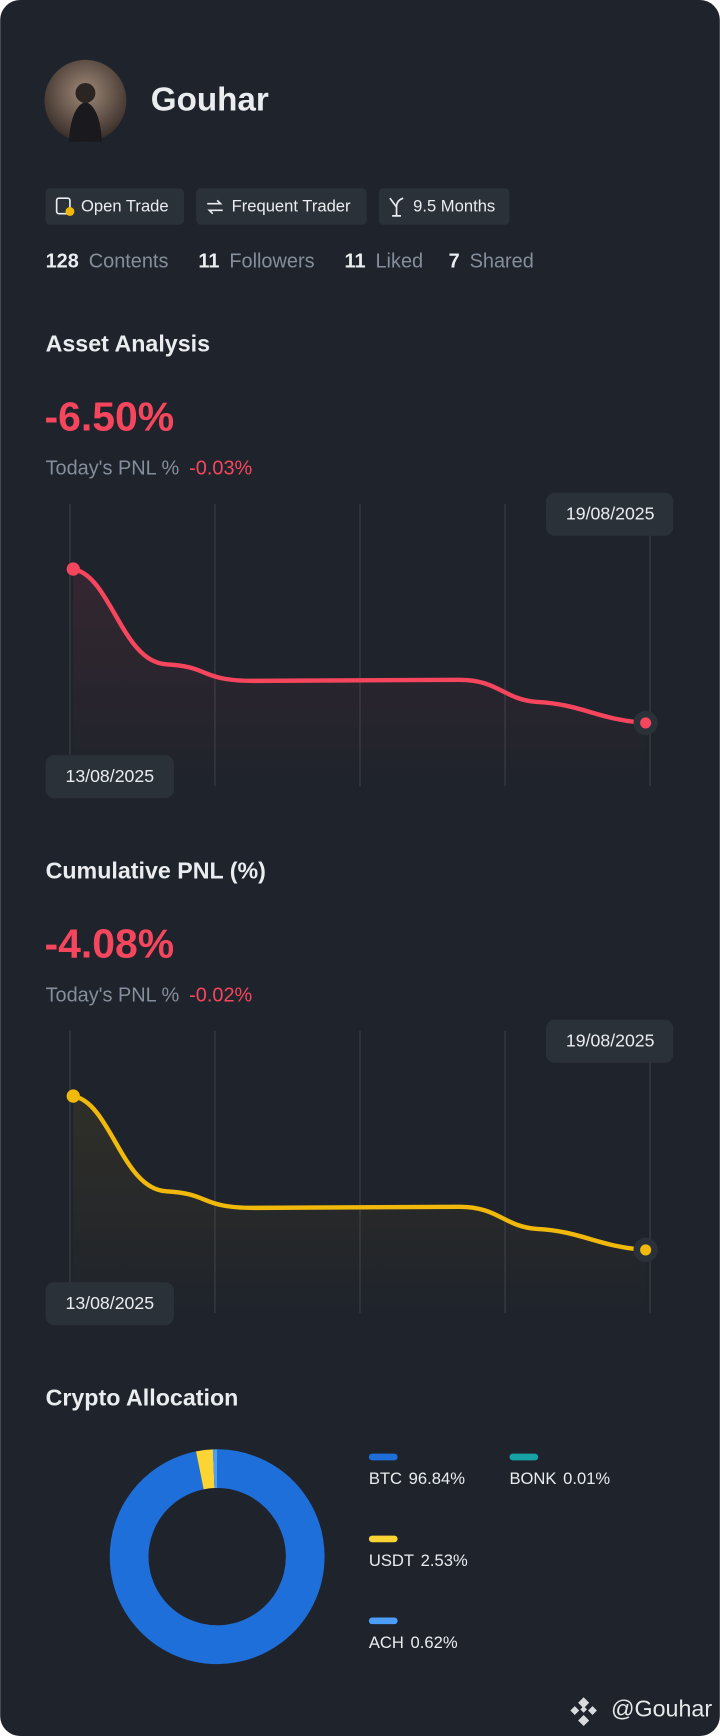 This screenshot has width=720, height=1736. I want to click on legend-value: 96.84%, so click(437, 1479).